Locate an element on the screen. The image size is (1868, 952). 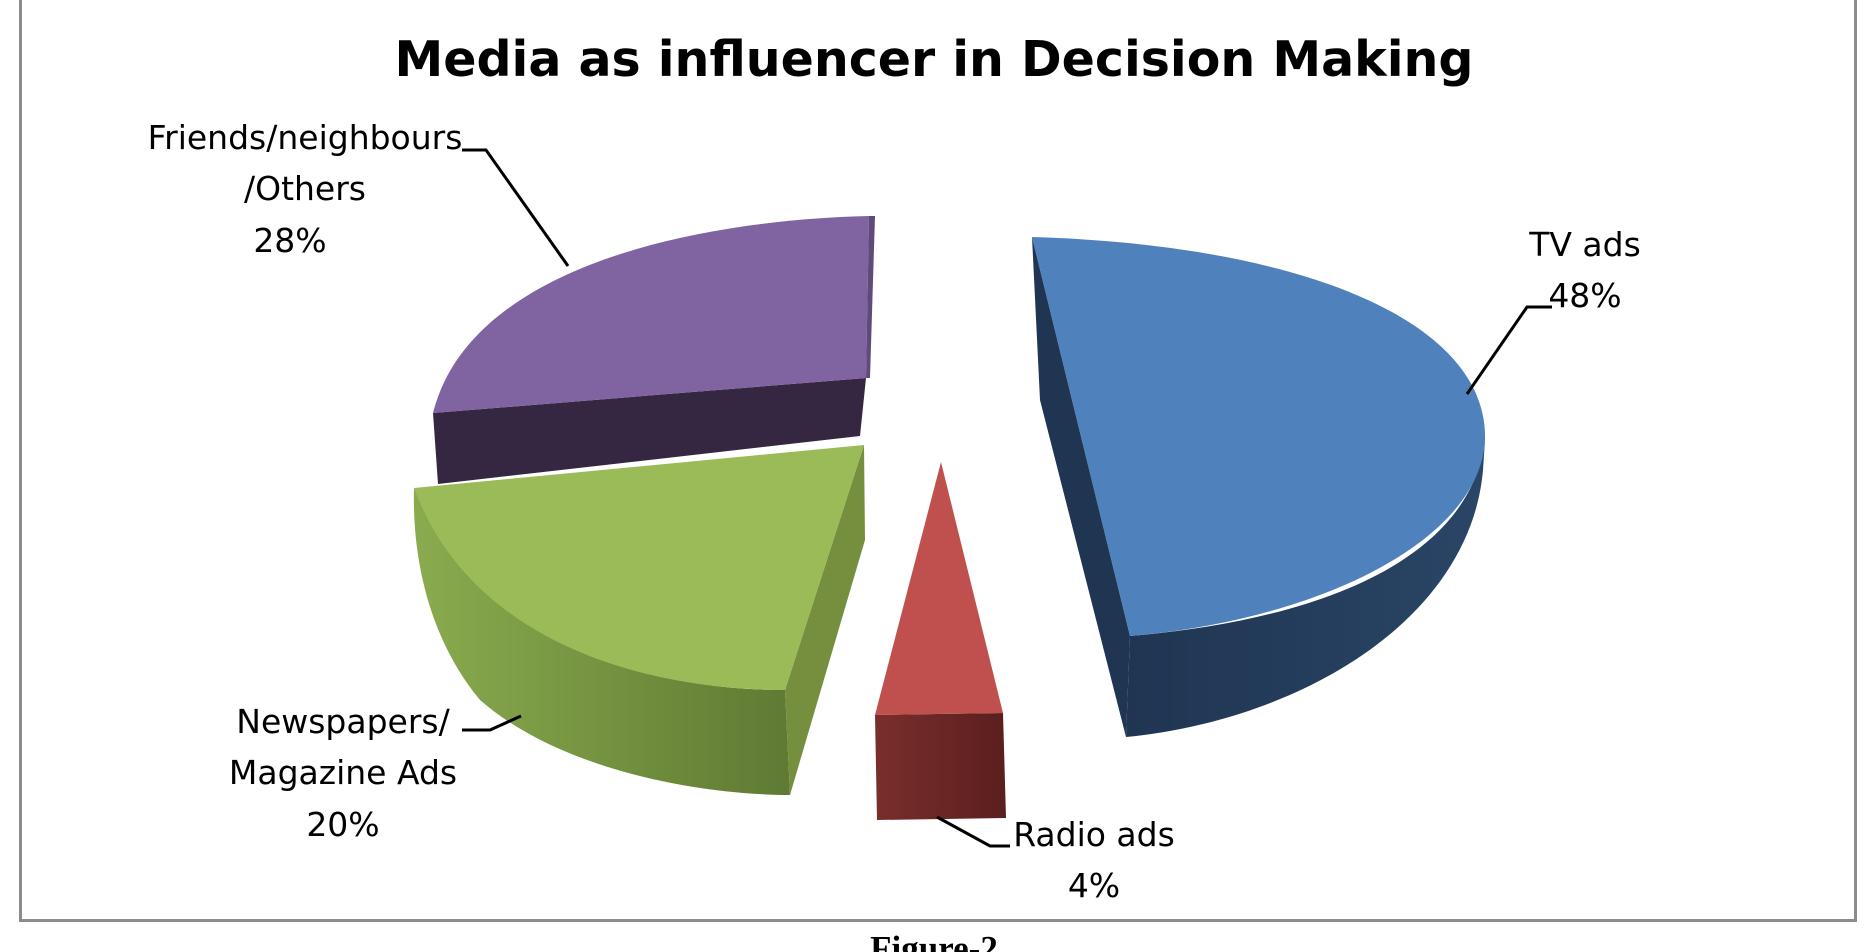
label-news-name-2: Magazine Ads is located at coordinates (343, 772).